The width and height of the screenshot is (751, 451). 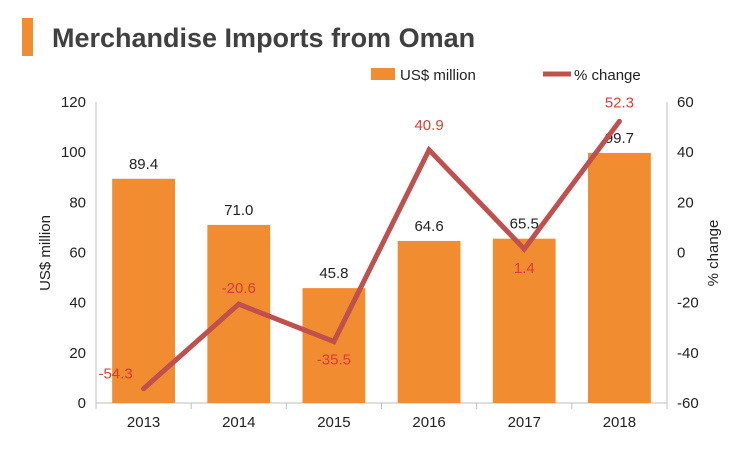 I want to click on y-tick-label: 20, so click(x=77, y=353).